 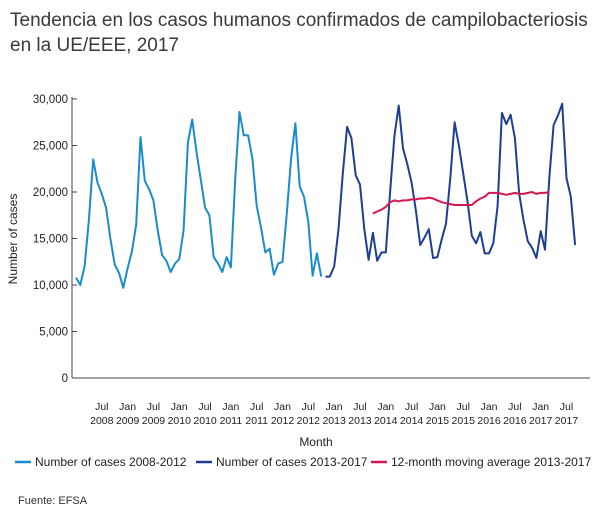 What do you see at coordinates (50, 286) in the screenshot?
I see `y-tick-label: 10,000` at bounding box center [50, 286].